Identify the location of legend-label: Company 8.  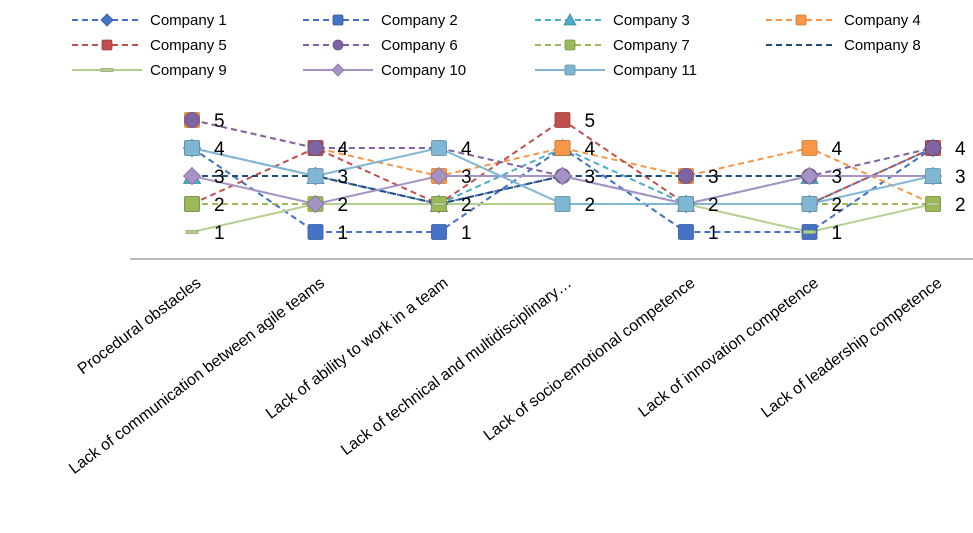
(882, 45).